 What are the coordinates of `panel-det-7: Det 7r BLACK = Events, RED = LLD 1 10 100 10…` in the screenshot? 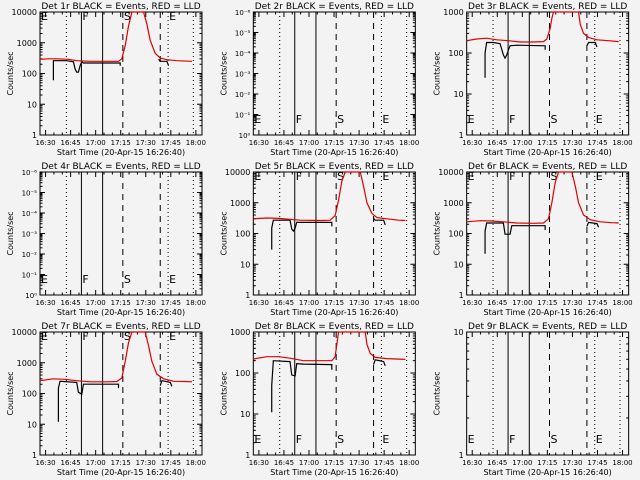 It's located at (106, 399).